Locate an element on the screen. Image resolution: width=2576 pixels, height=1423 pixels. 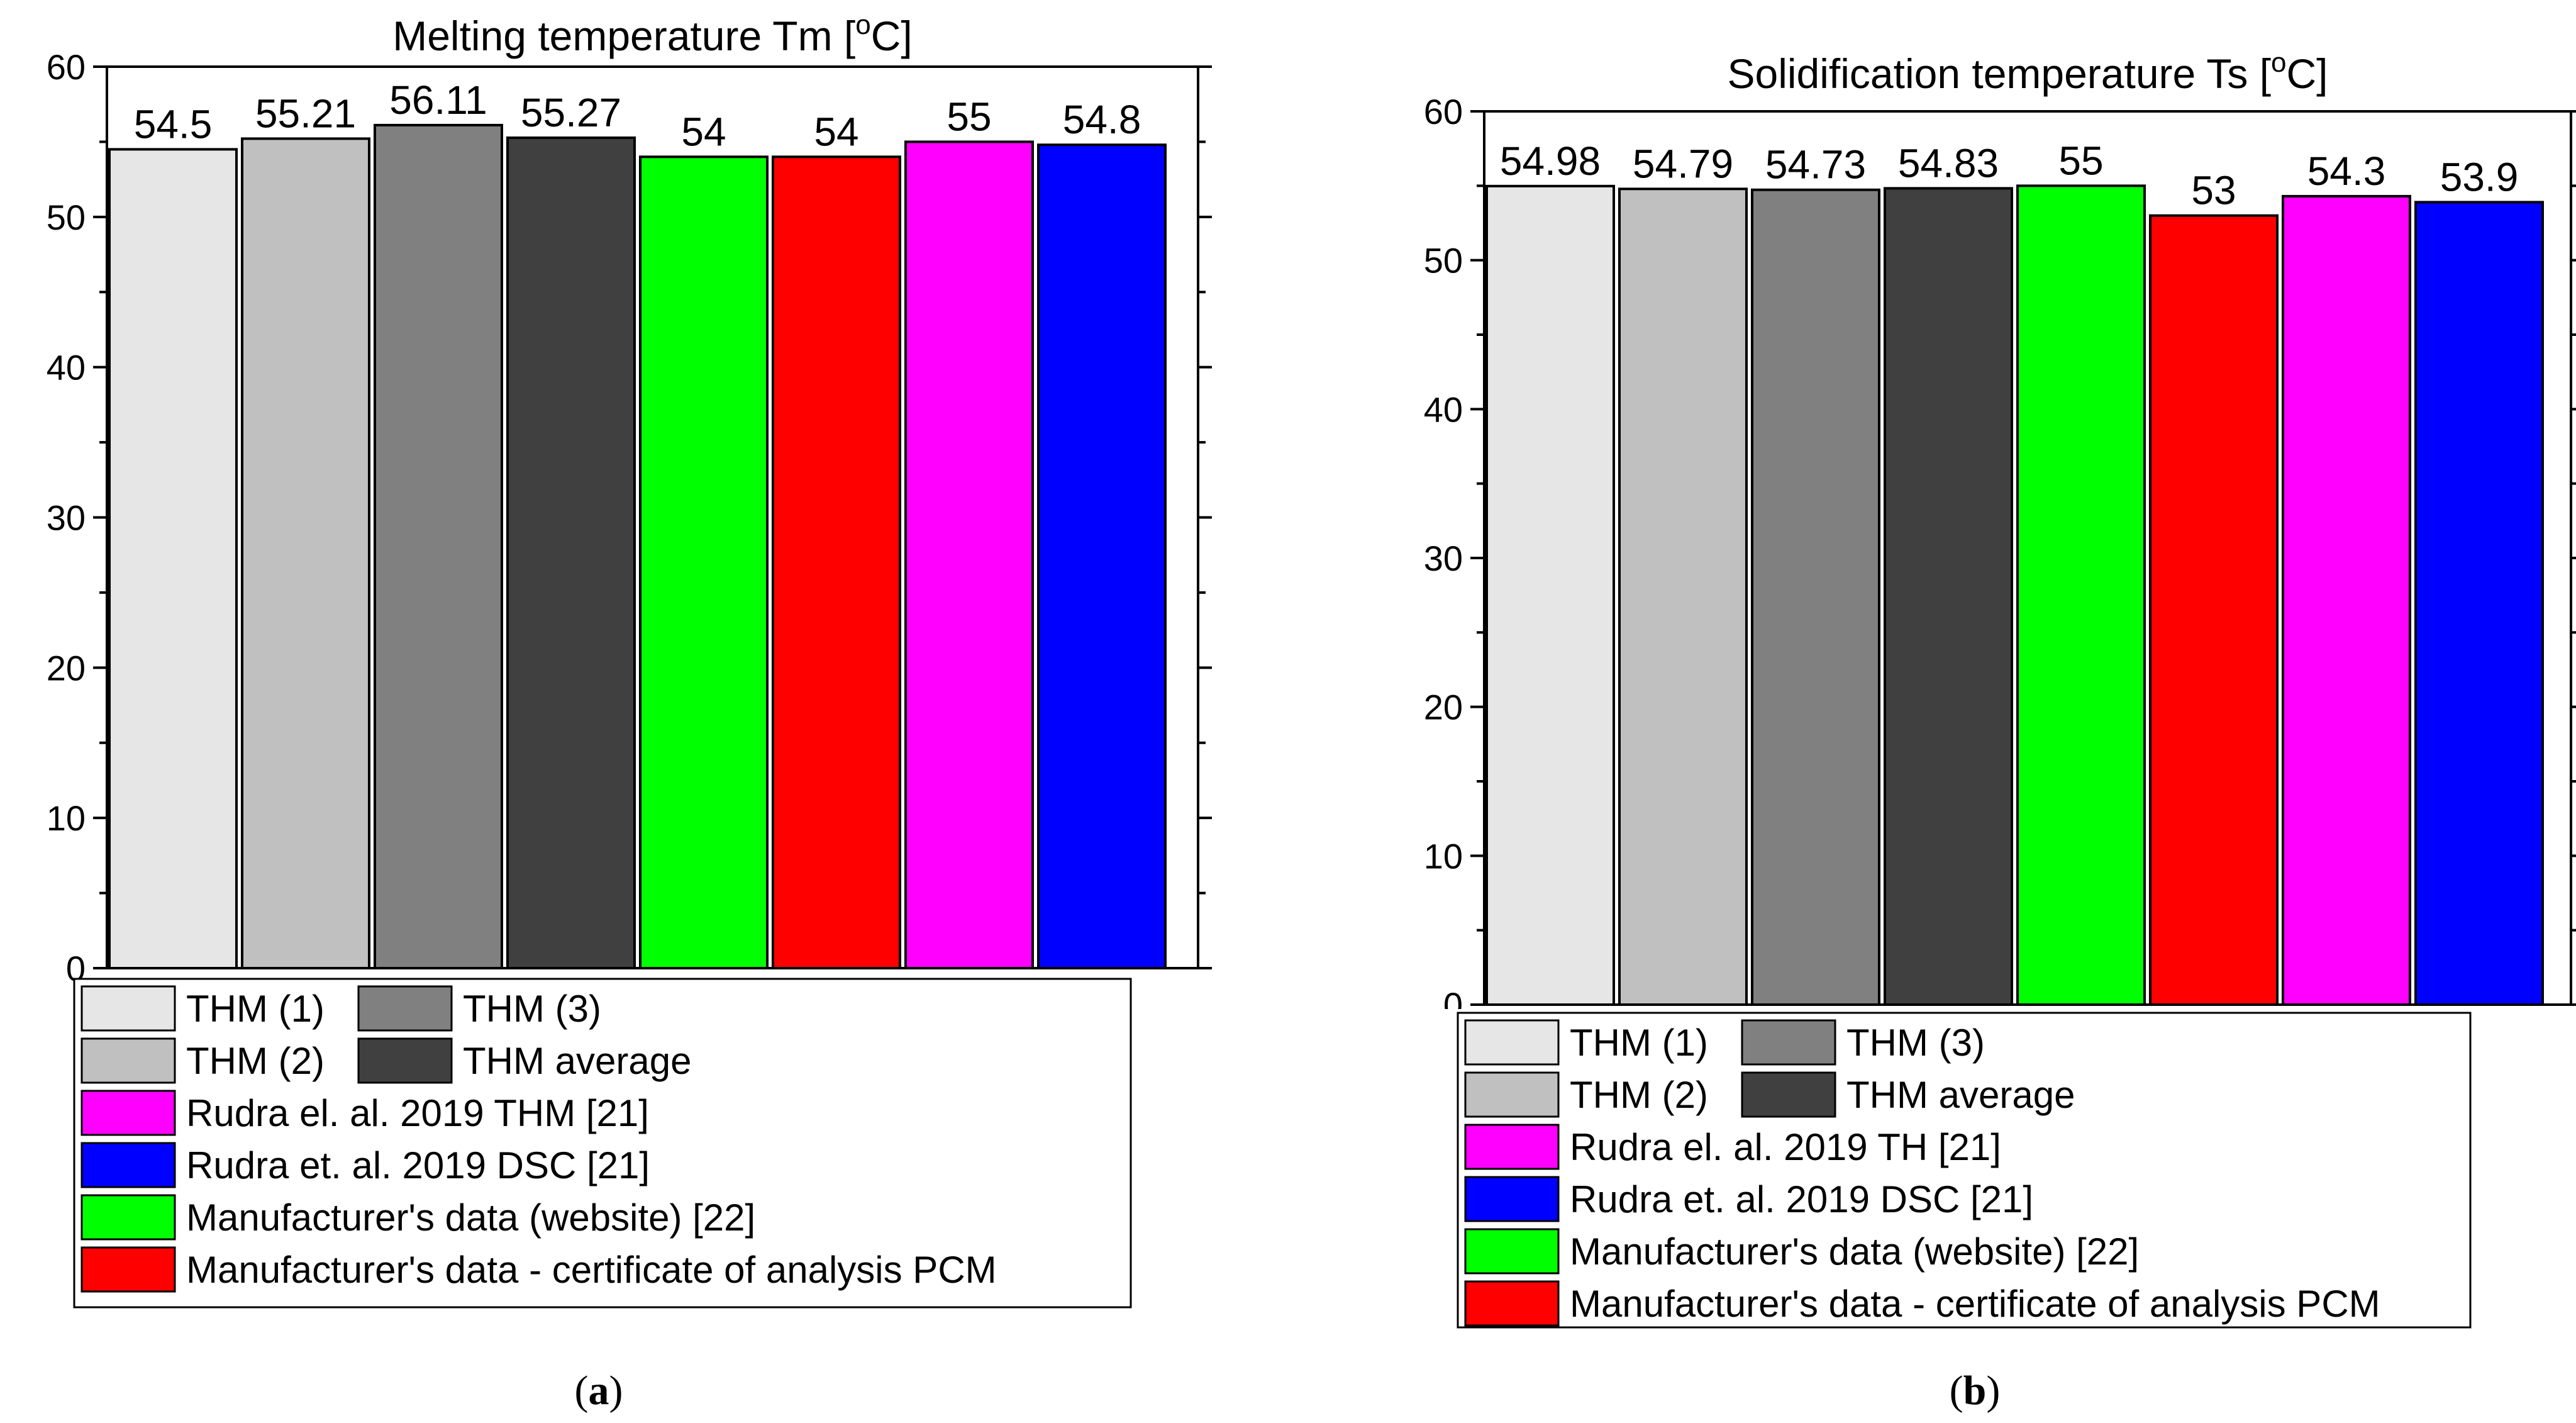
bar-value-label: 53 is located at coordinates (2213, 190).